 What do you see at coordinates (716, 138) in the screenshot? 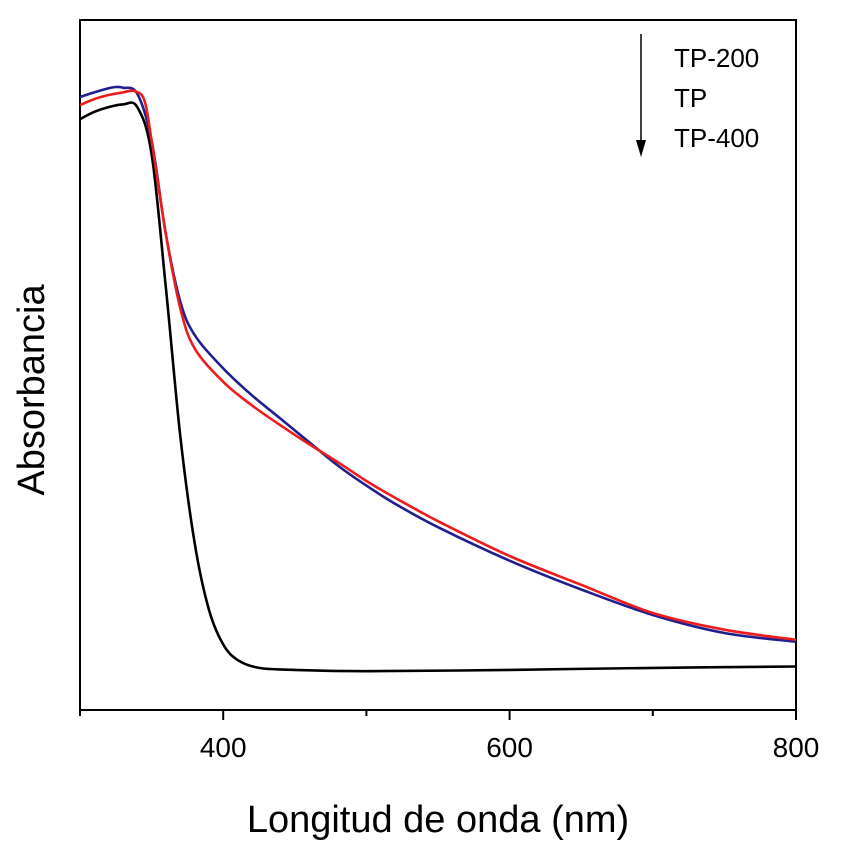
I see `legend-entry-tp-400: TP-400` at bounding box center [716, 138].